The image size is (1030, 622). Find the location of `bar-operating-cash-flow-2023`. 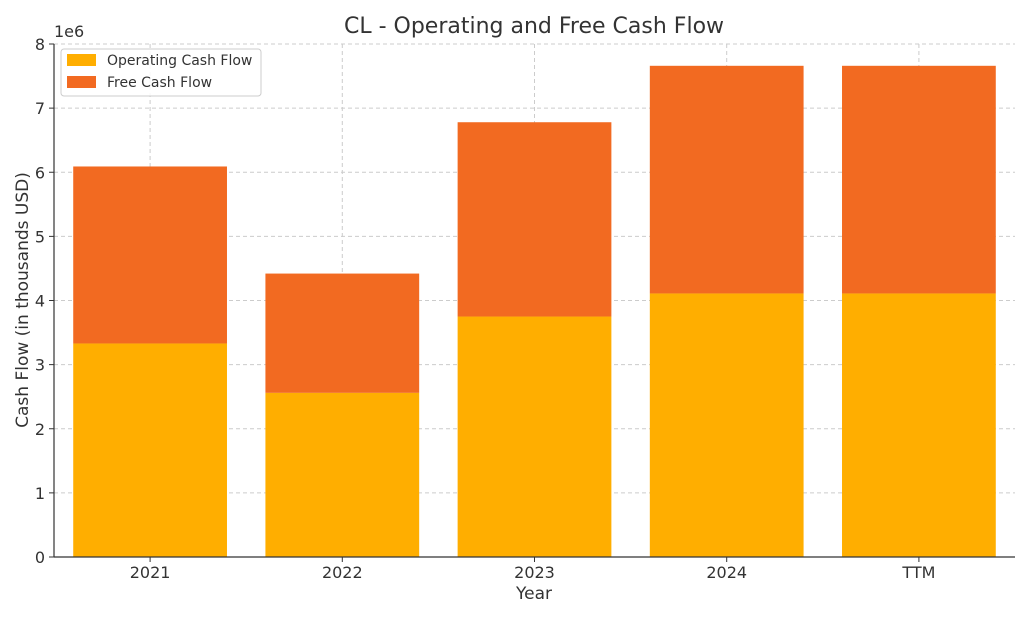

bar-operating-cash-flow-2023 is located at coordinates (534, 436).